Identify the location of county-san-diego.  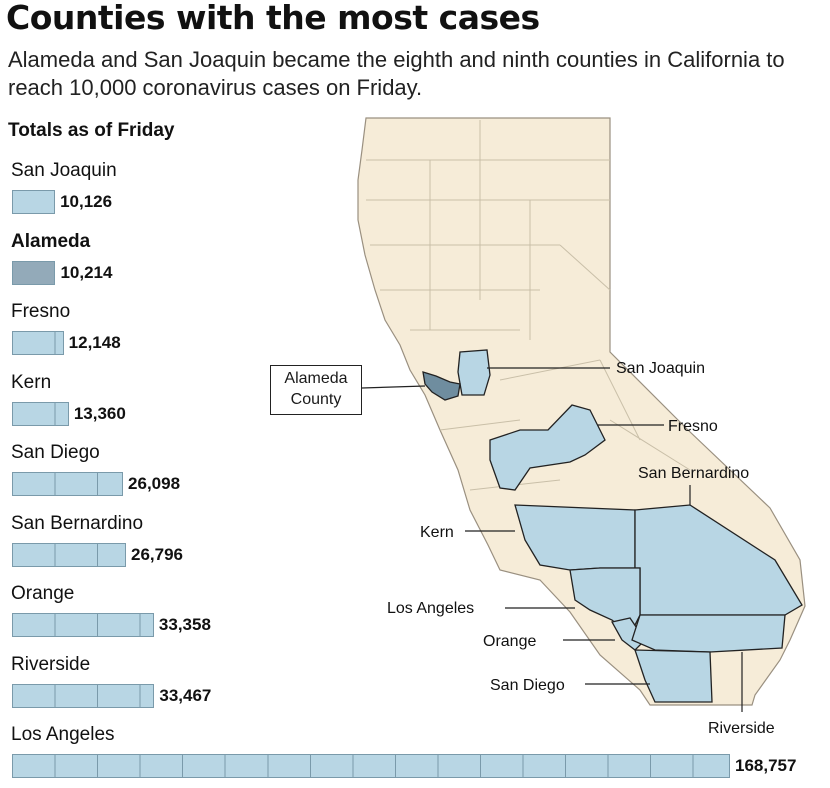
(673, 676).